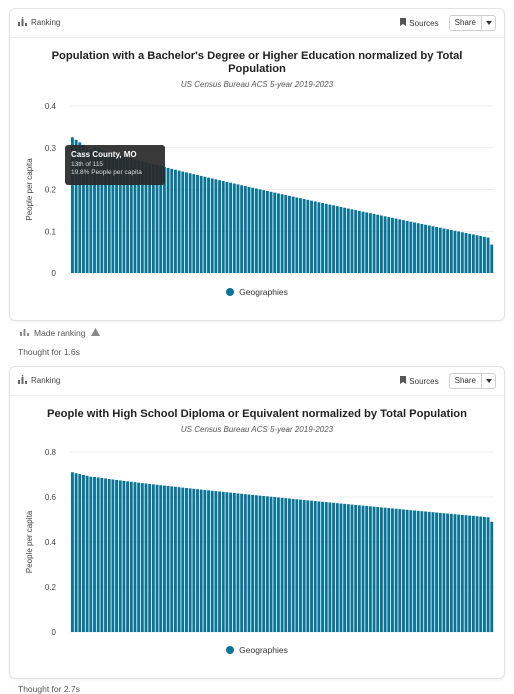 The image size is (514, 694). I want to click on chevron-down-icon, so click(488, 23).